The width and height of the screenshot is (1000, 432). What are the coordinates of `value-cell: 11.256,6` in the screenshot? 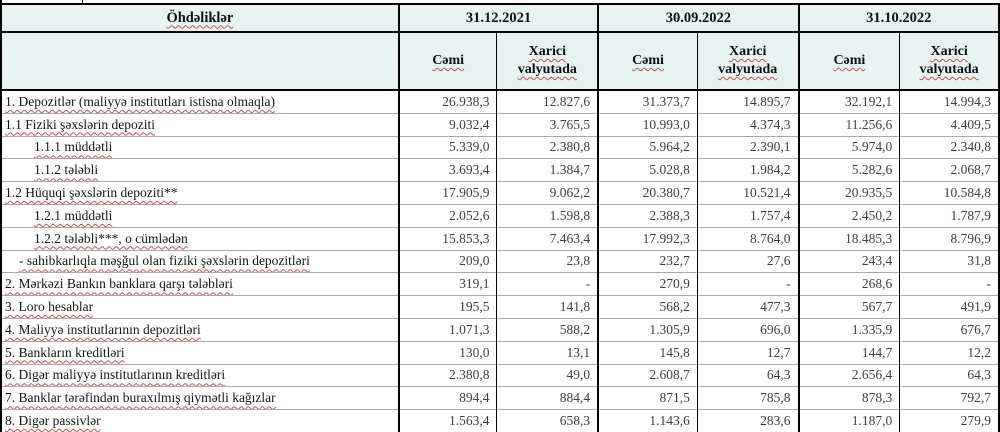 It's located at (848, 124).